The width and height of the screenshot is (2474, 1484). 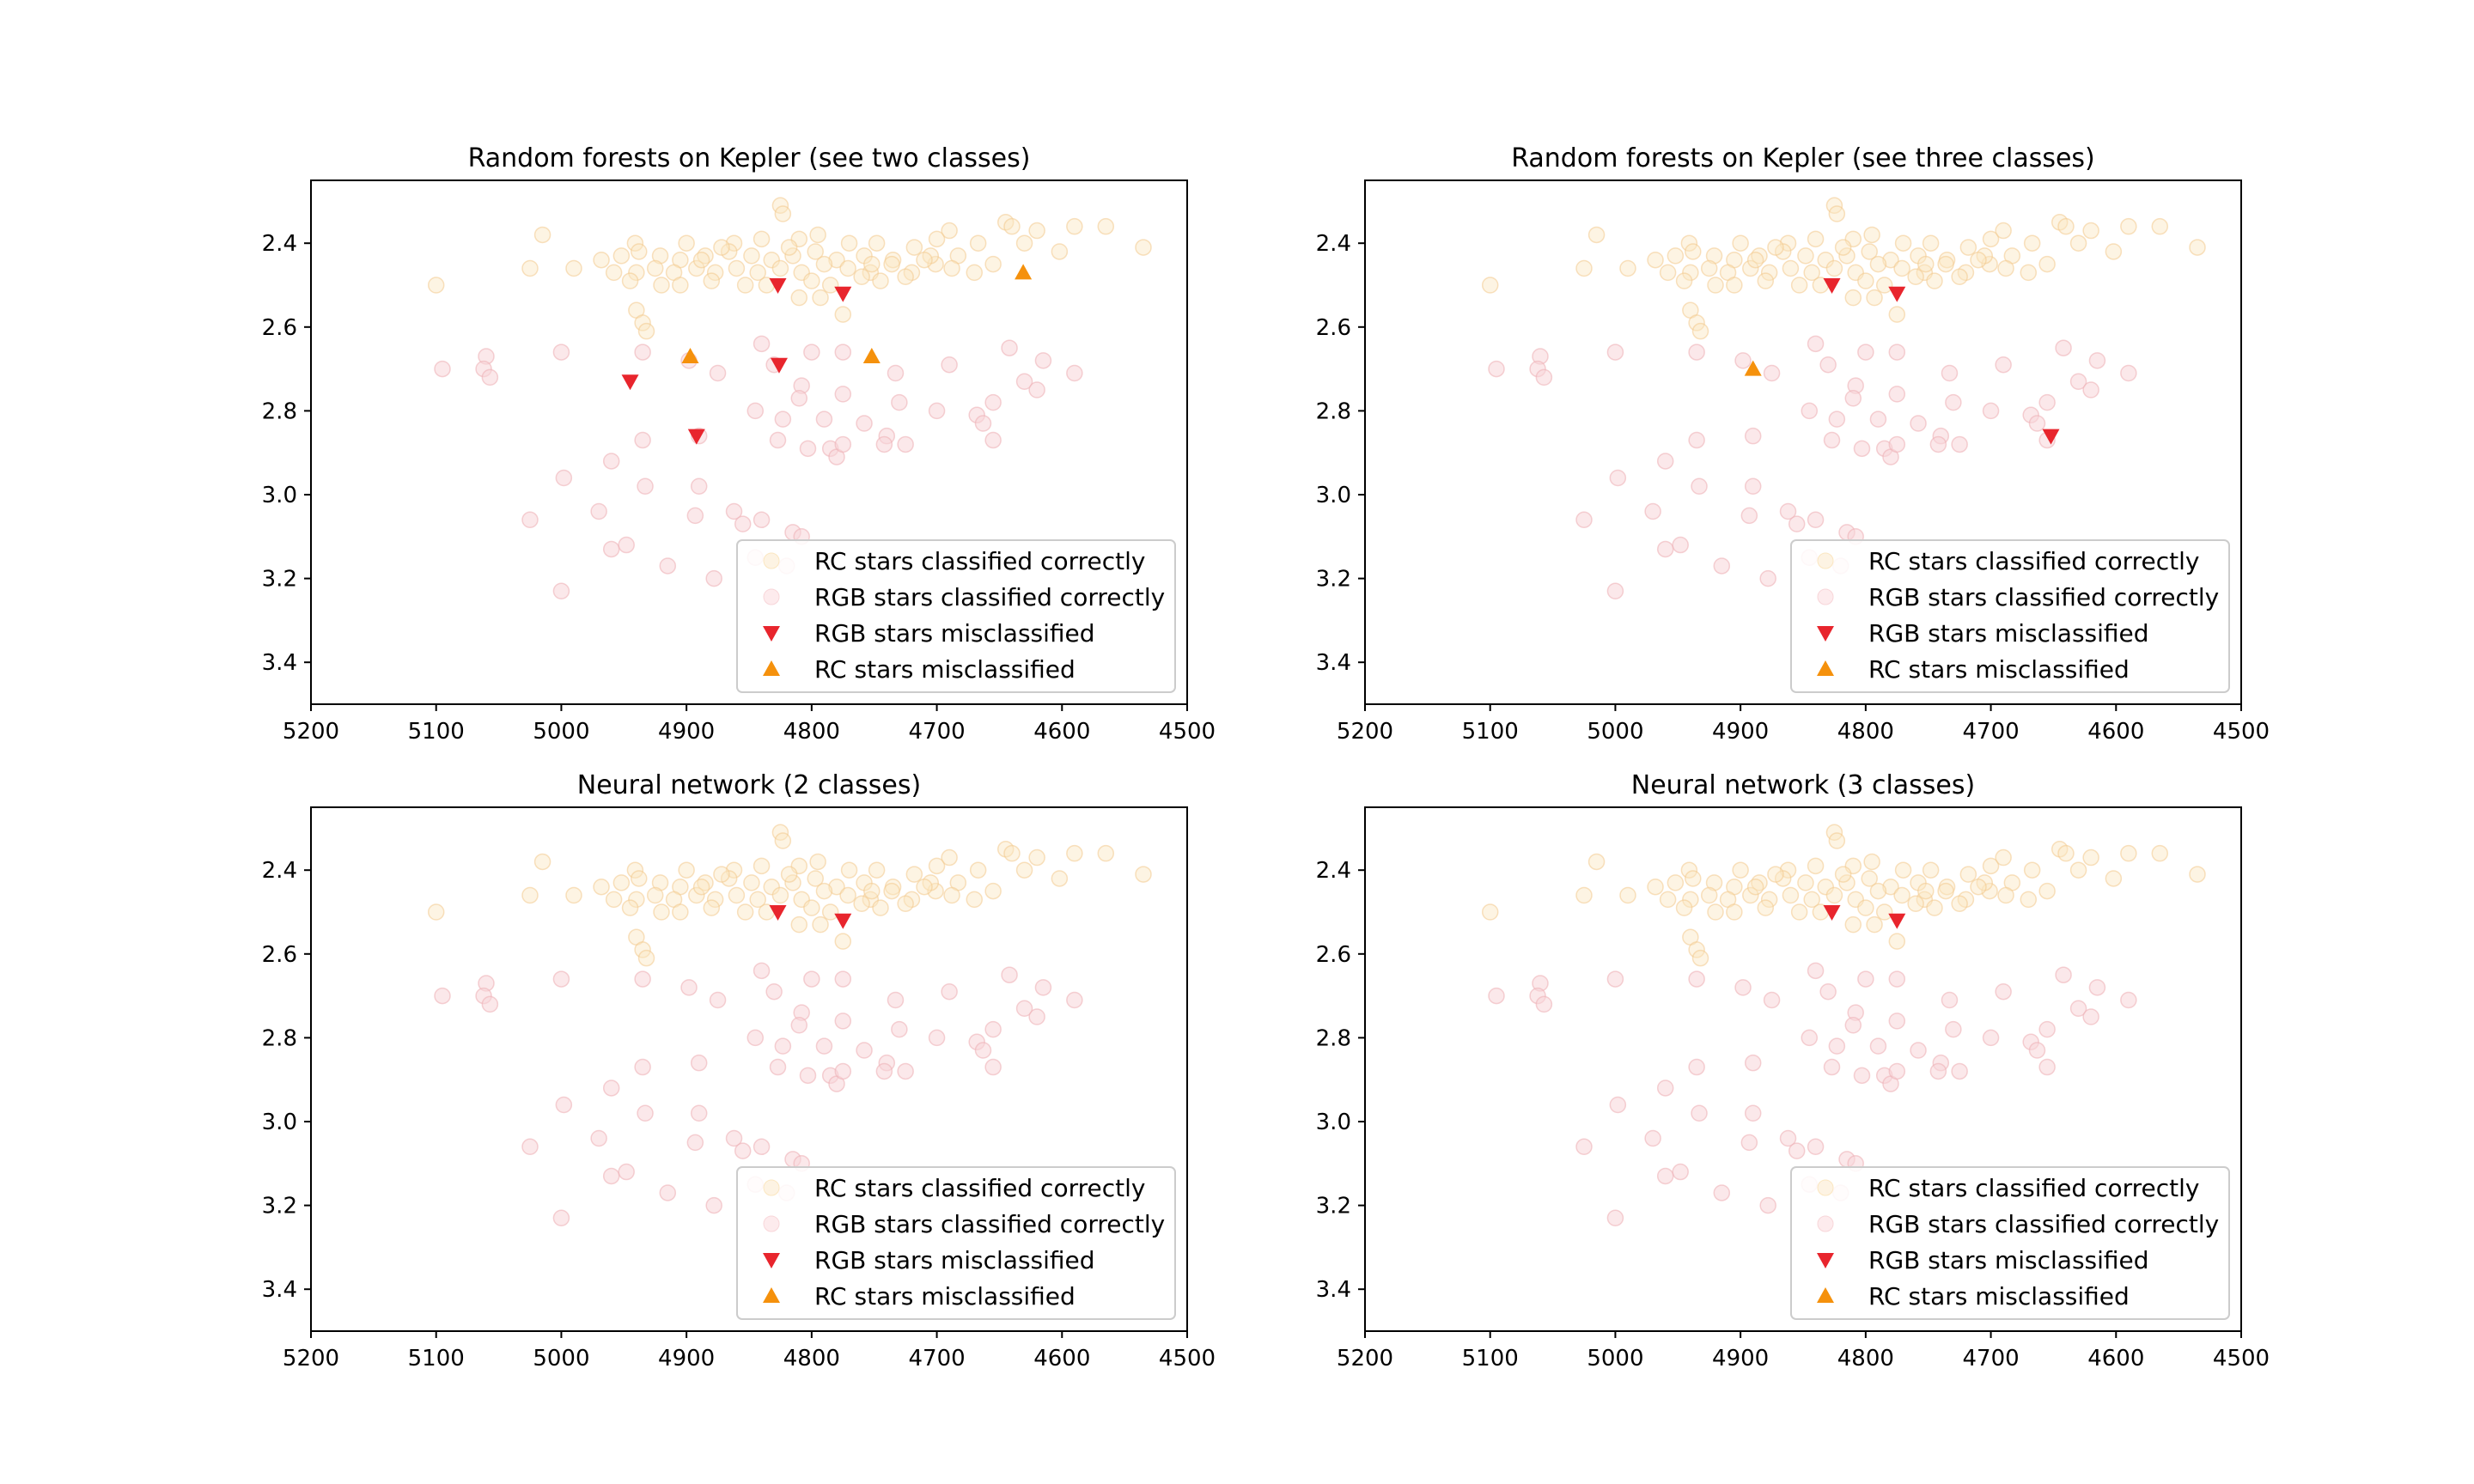 I want to click on y-tick-label: 3.2, so click(x=279, y=1207).